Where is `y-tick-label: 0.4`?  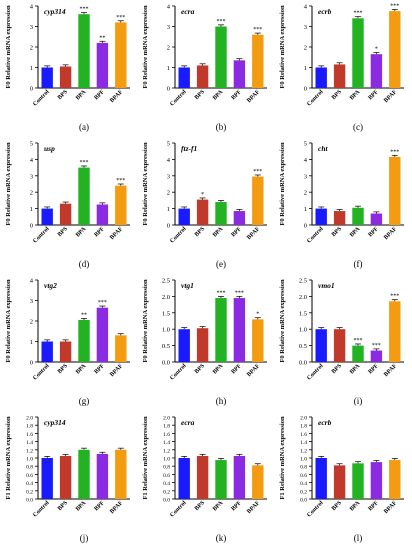 y-tick-label: 0.4 is located at coordinates (303, 484).